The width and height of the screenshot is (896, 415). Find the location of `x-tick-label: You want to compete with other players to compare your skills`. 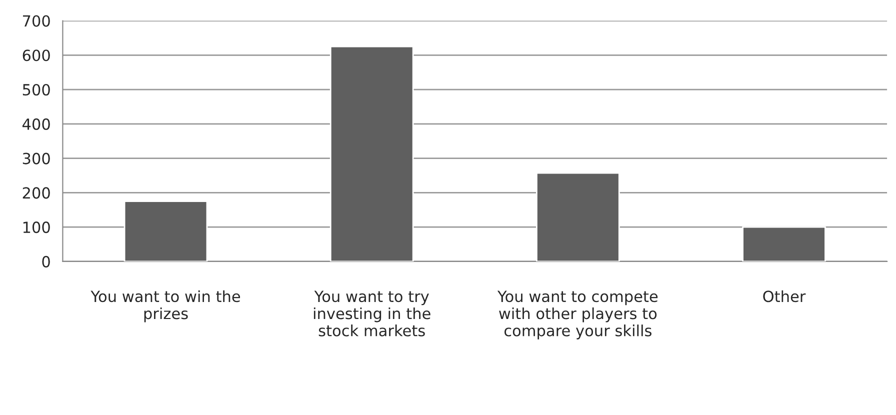

x-tick-label: You want to compete with other players to compare your skills is located at coordinates (577, 315).